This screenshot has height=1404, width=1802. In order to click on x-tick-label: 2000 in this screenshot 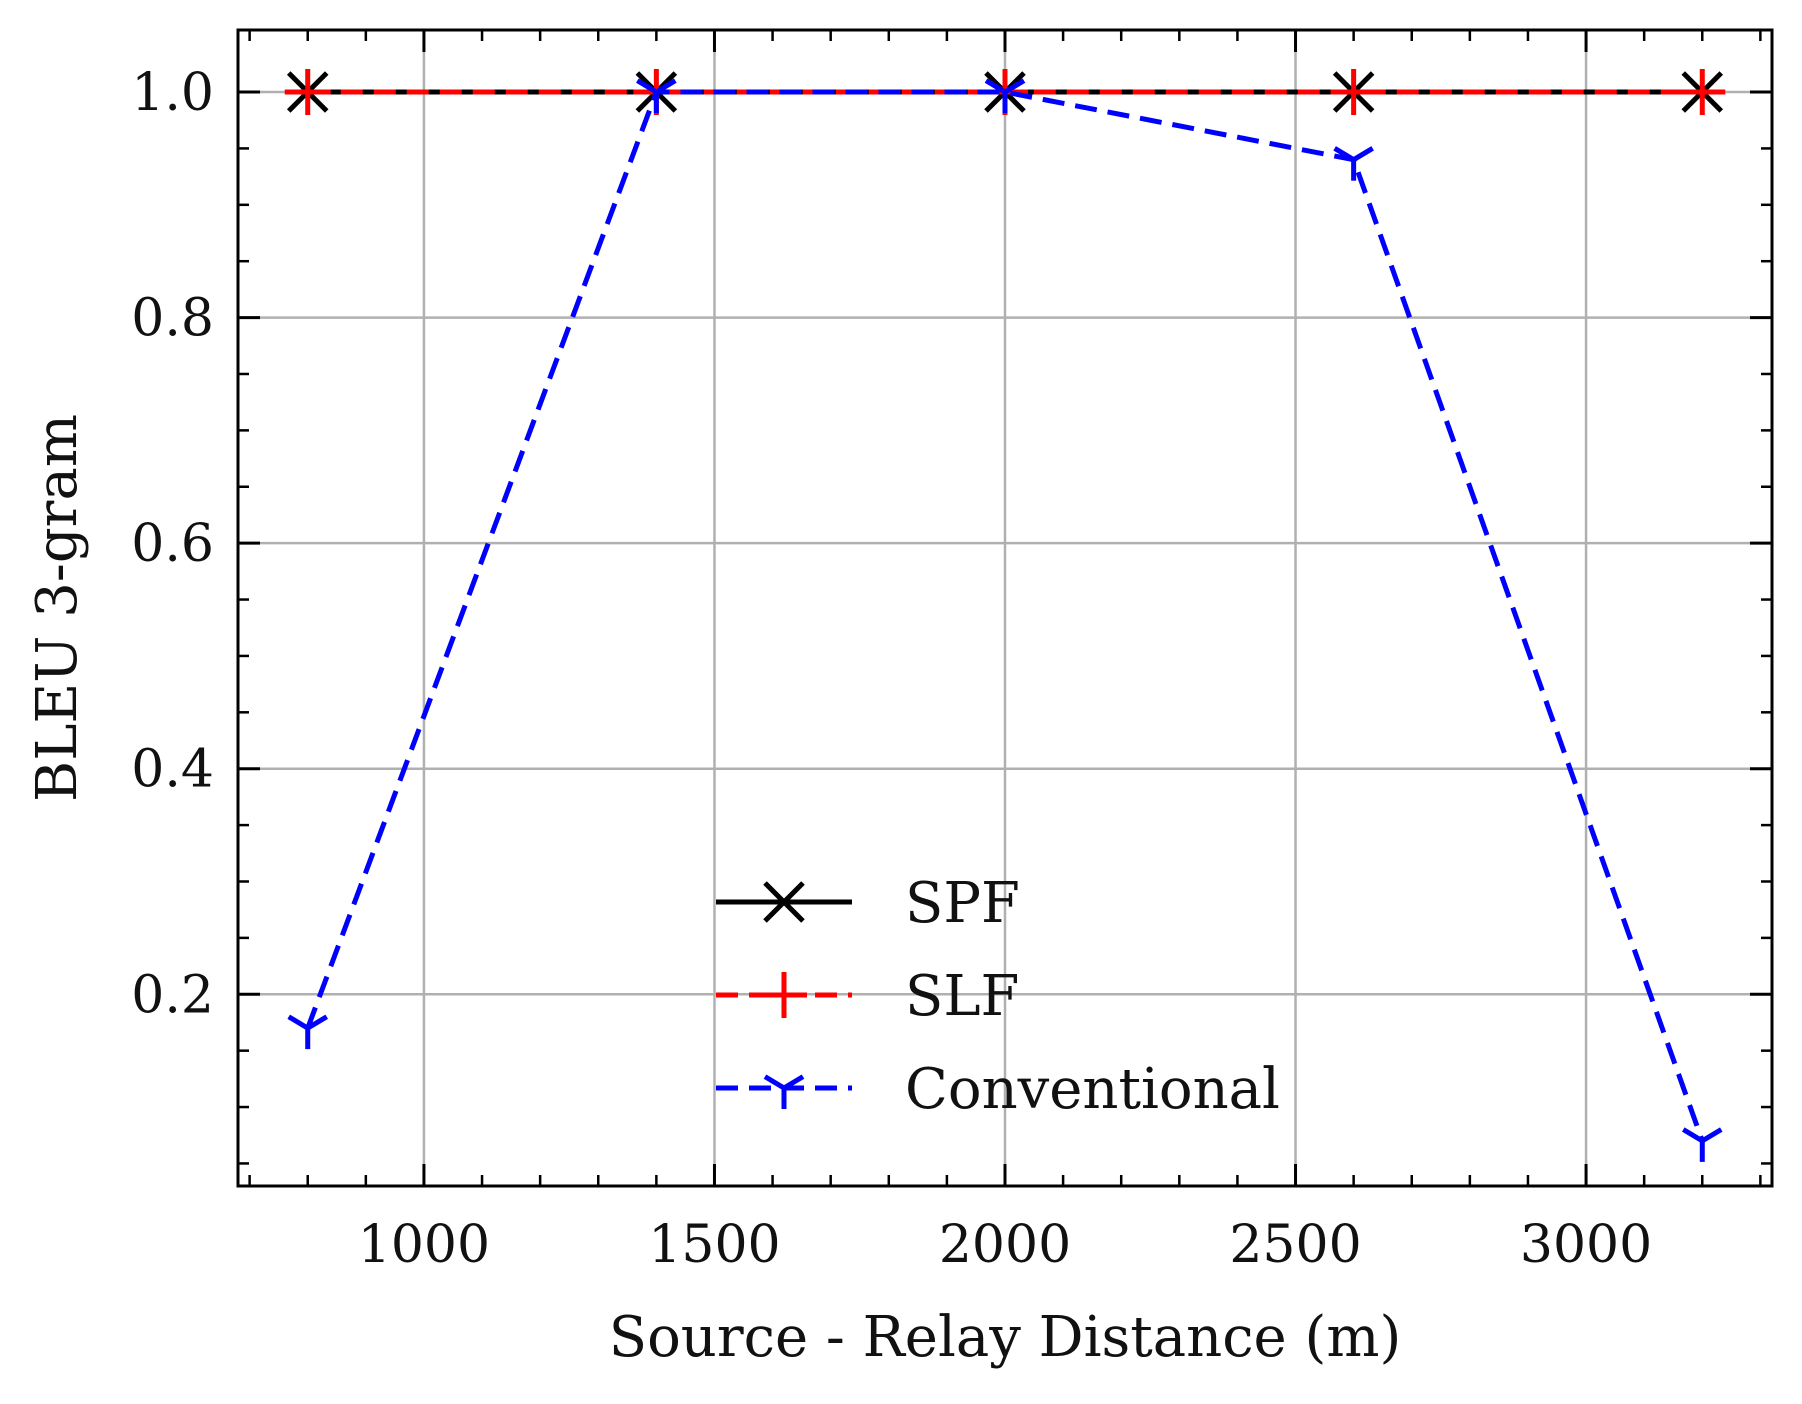, I will do `click(1005, 1245)`.